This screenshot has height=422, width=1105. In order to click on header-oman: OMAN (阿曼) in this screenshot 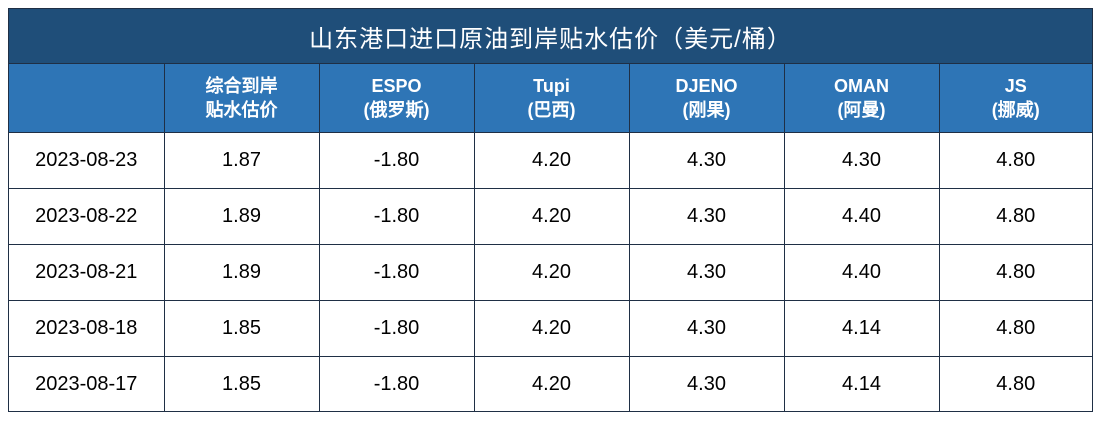, I will do `click(861, 98)`.